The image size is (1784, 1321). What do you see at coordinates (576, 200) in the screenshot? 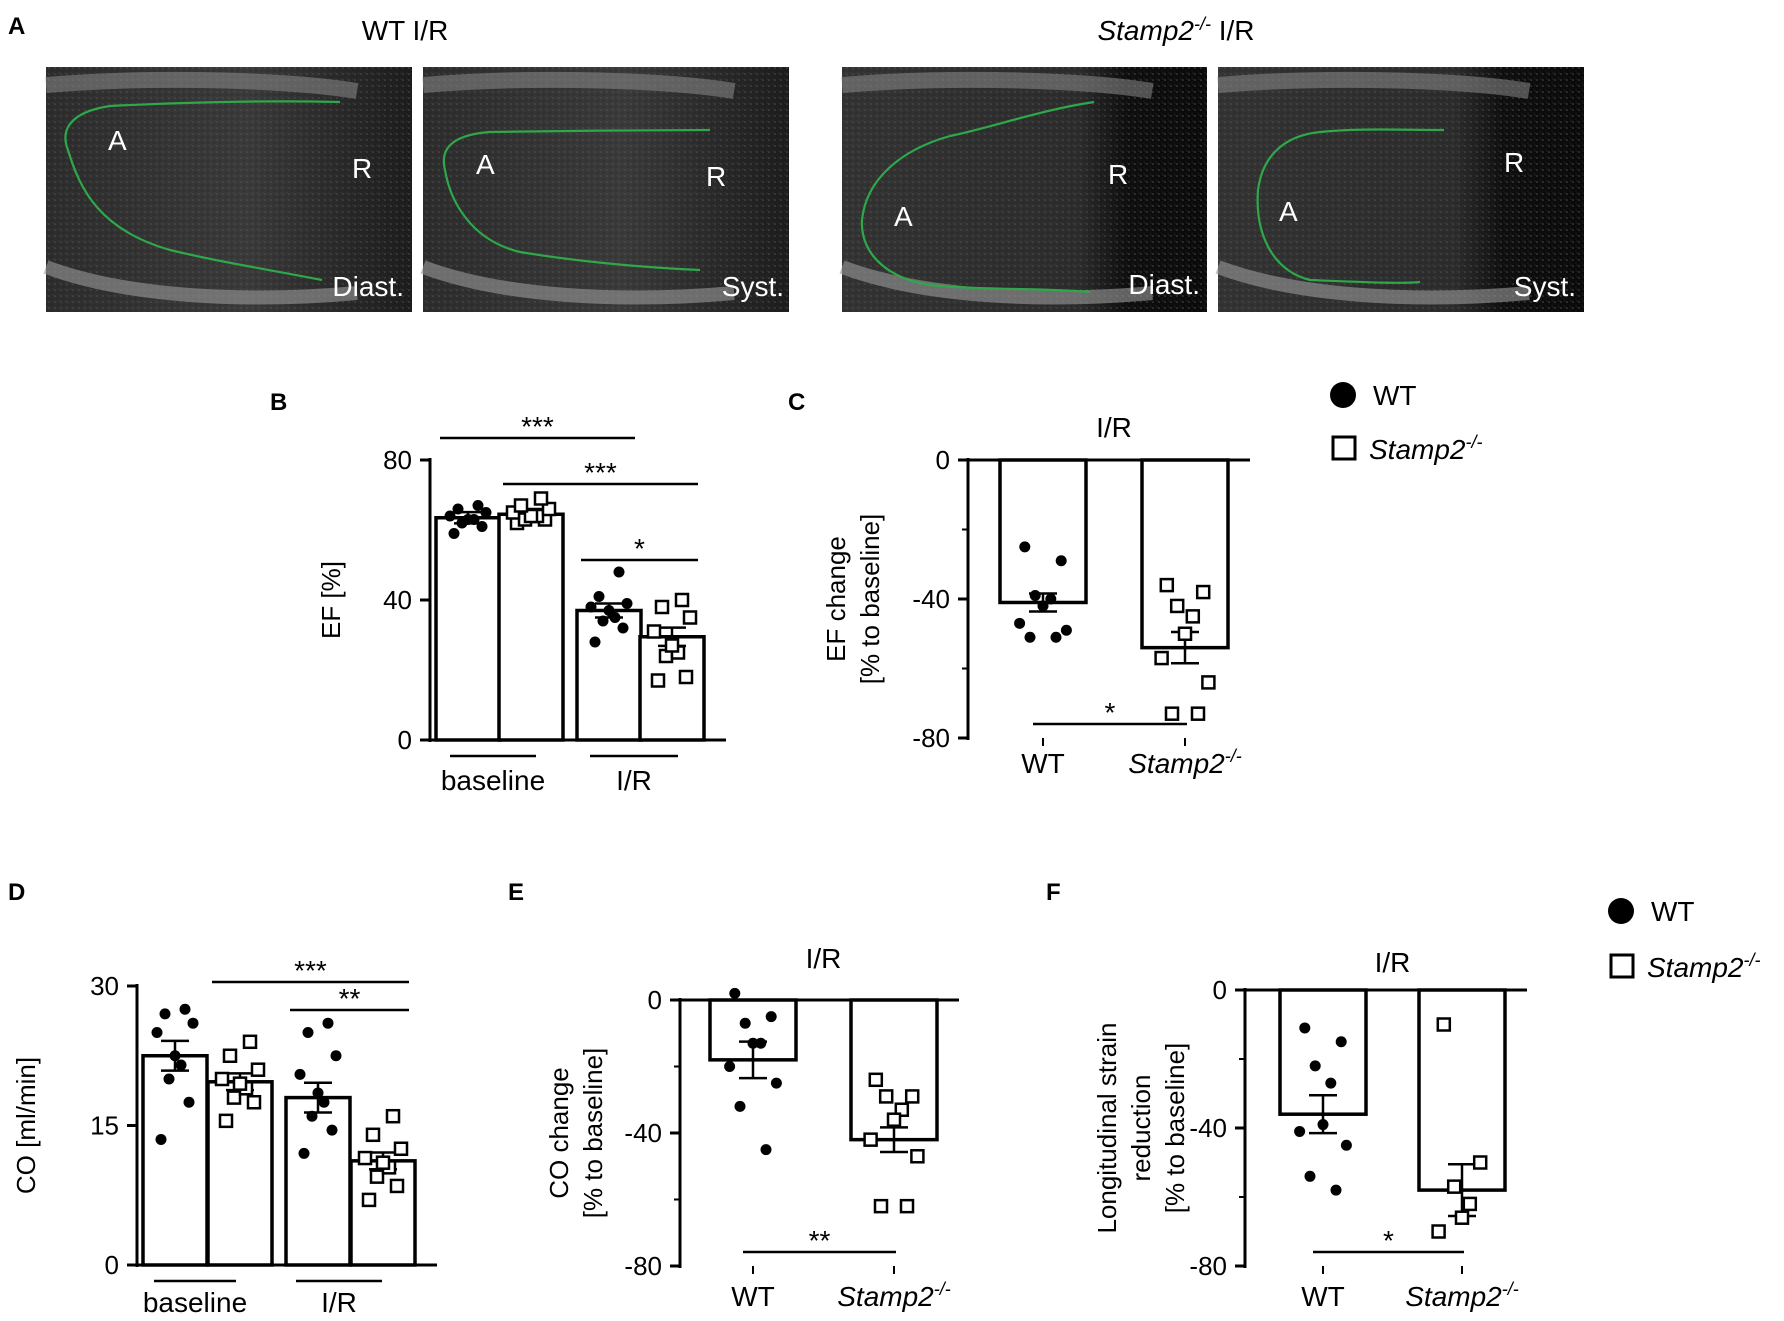
I see `ventricle-trace` at bounding box center [576, 200].